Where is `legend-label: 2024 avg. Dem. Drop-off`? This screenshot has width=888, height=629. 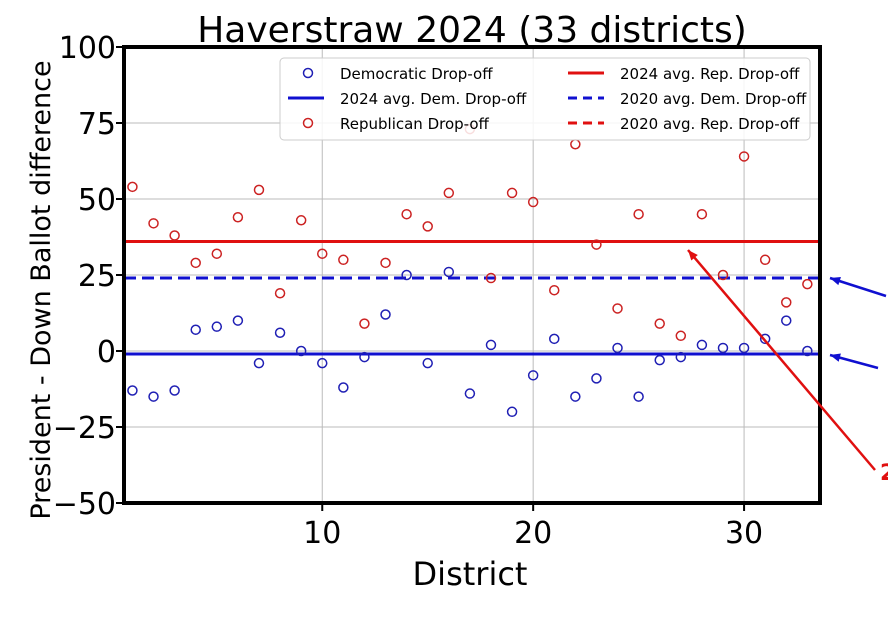
legend-label: 2024 avg. Dem. Drop-off is located at coordinates (433, 99).